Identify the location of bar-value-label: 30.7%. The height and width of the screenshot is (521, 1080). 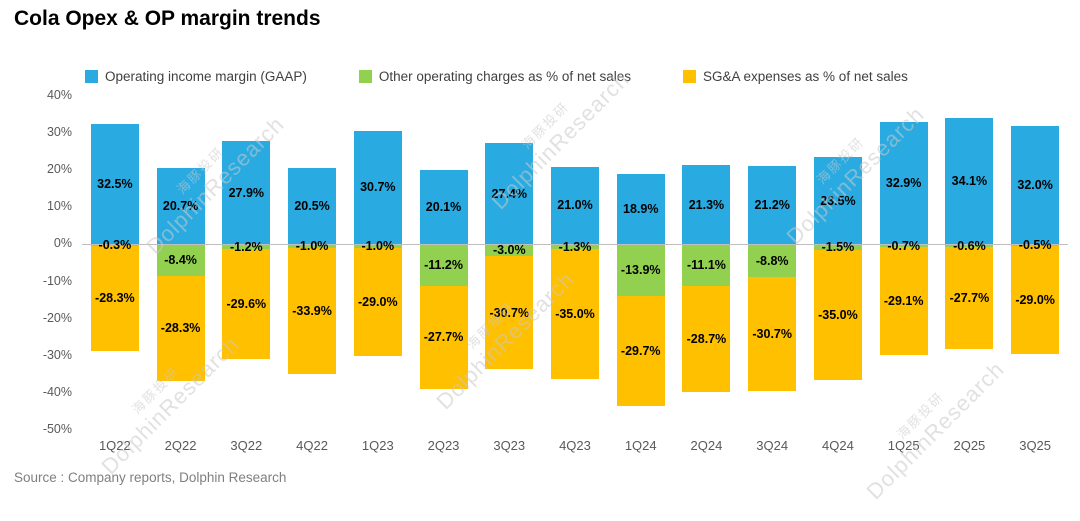
(378, 187).